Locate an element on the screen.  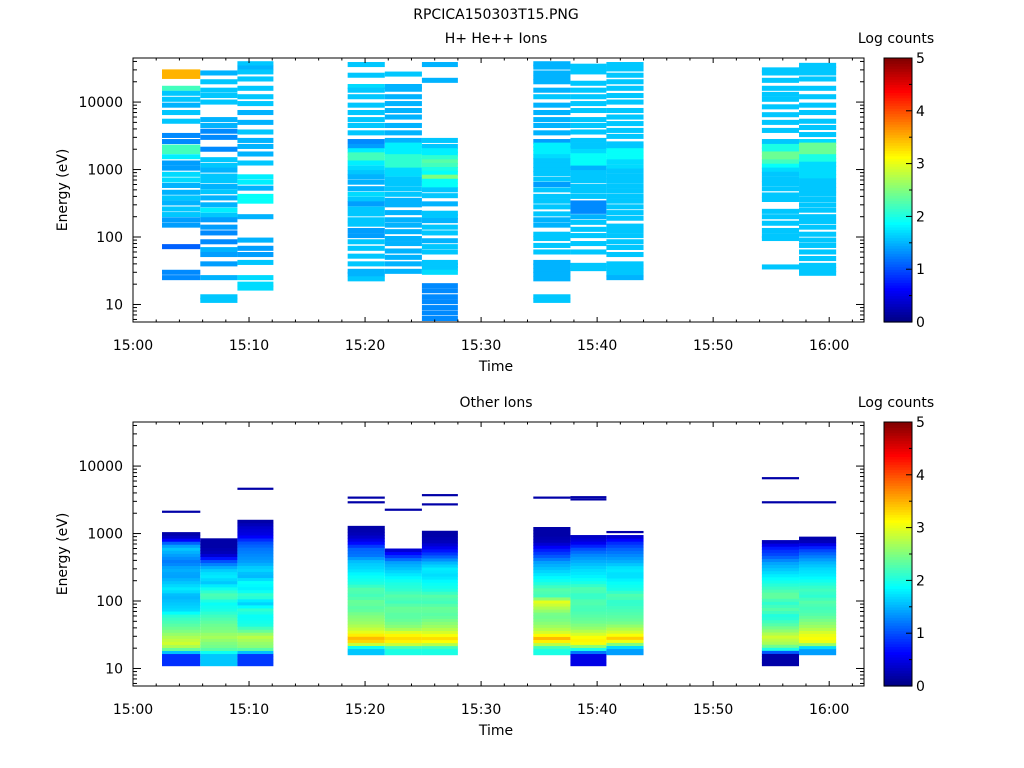
colorbar-tick-label: 2 is located at coordinates (920, 581).